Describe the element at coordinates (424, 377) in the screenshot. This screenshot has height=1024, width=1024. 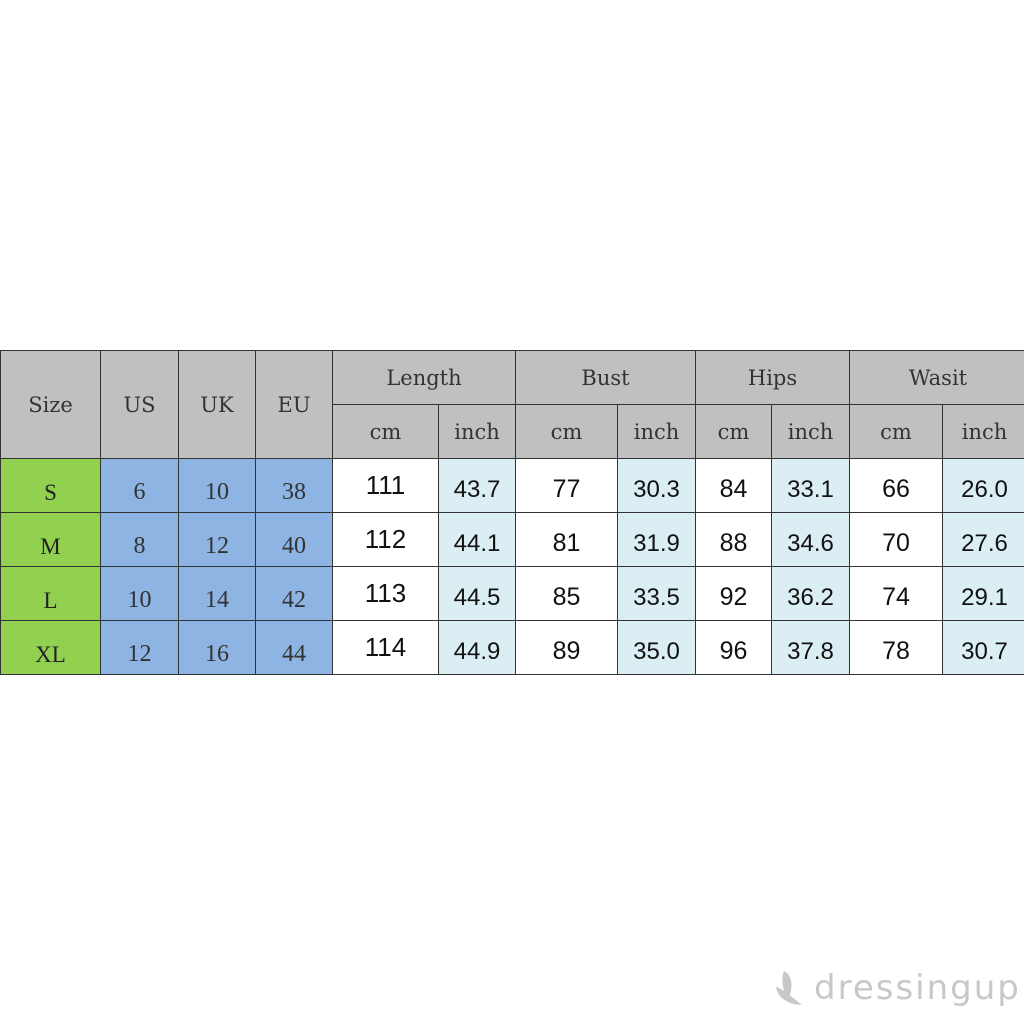
I see `header-length: Length` at that location.